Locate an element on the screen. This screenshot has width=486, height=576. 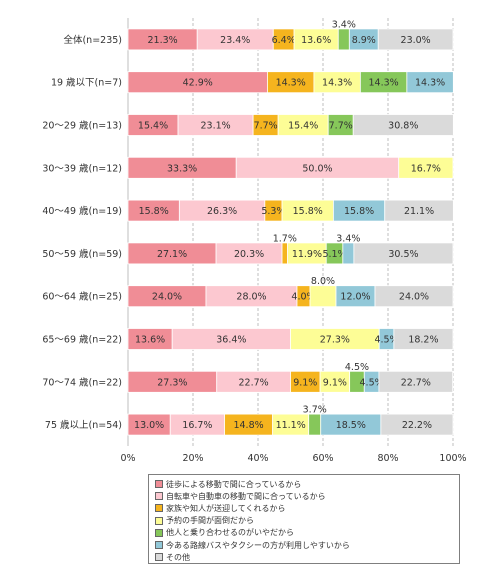
legend-item: 自転車や自動車の移動で間に合っているから is located at coordinates (307, 496).